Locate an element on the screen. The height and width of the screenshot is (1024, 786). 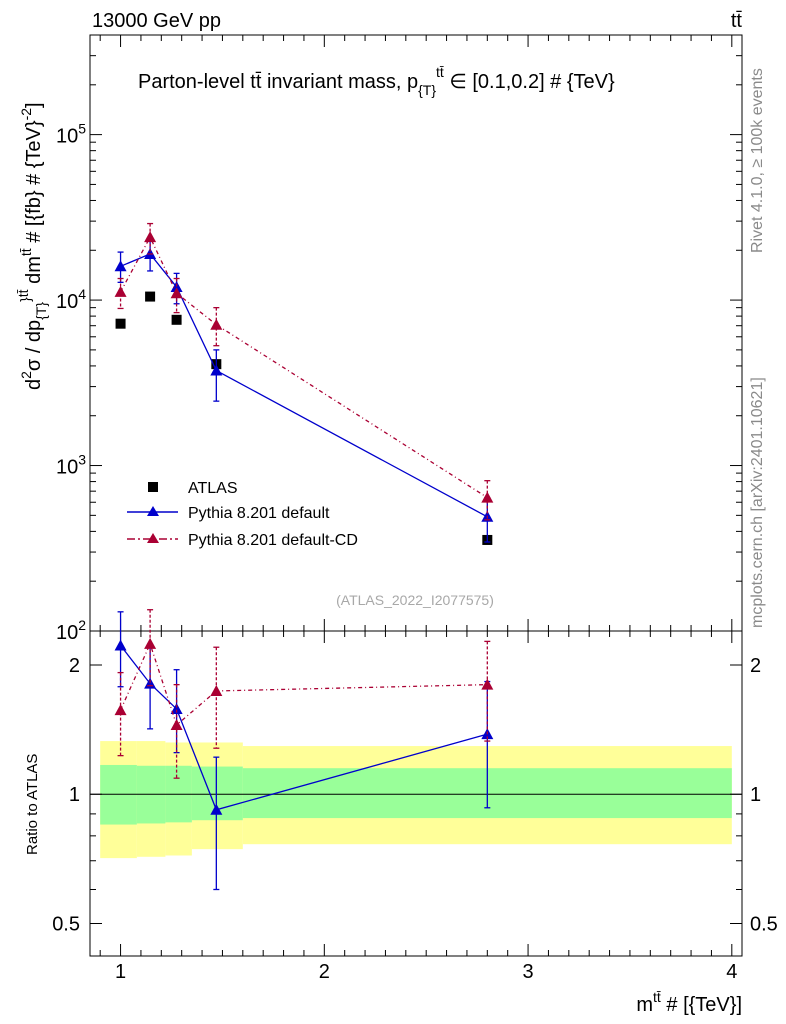
ratio-uncertainty-bands is located at coordinates (416, 800).